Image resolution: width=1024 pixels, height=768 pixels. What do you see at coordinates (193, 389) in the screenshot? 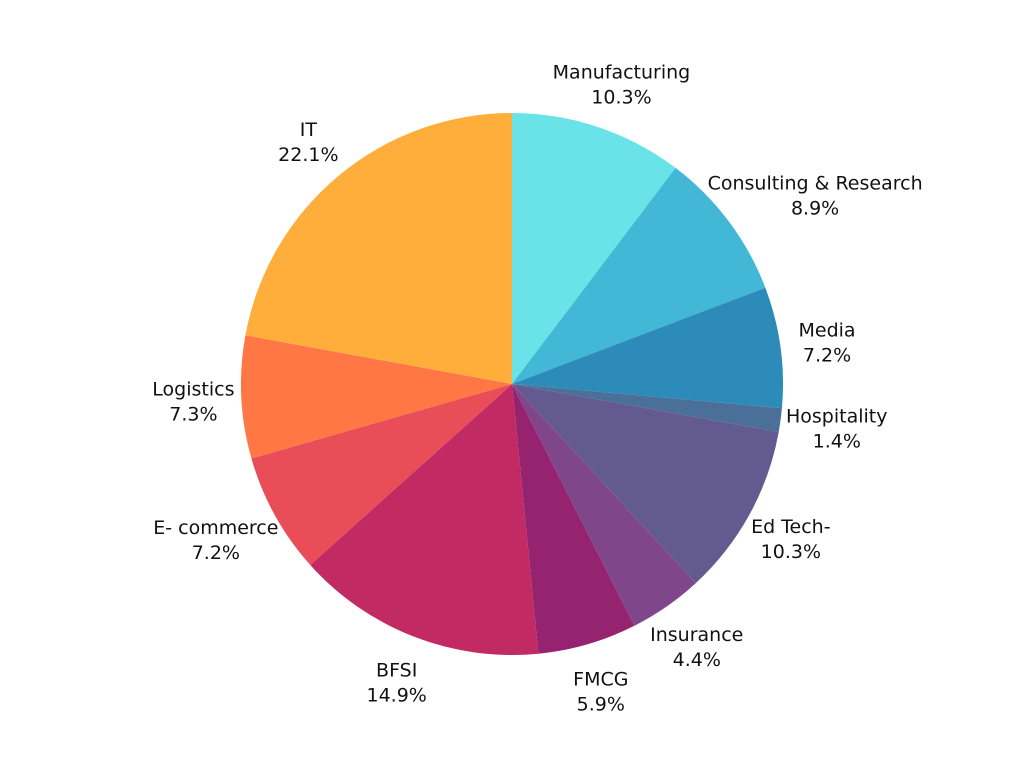
I see `slice-category-label: Logistics` at bounding box center [193, 389].